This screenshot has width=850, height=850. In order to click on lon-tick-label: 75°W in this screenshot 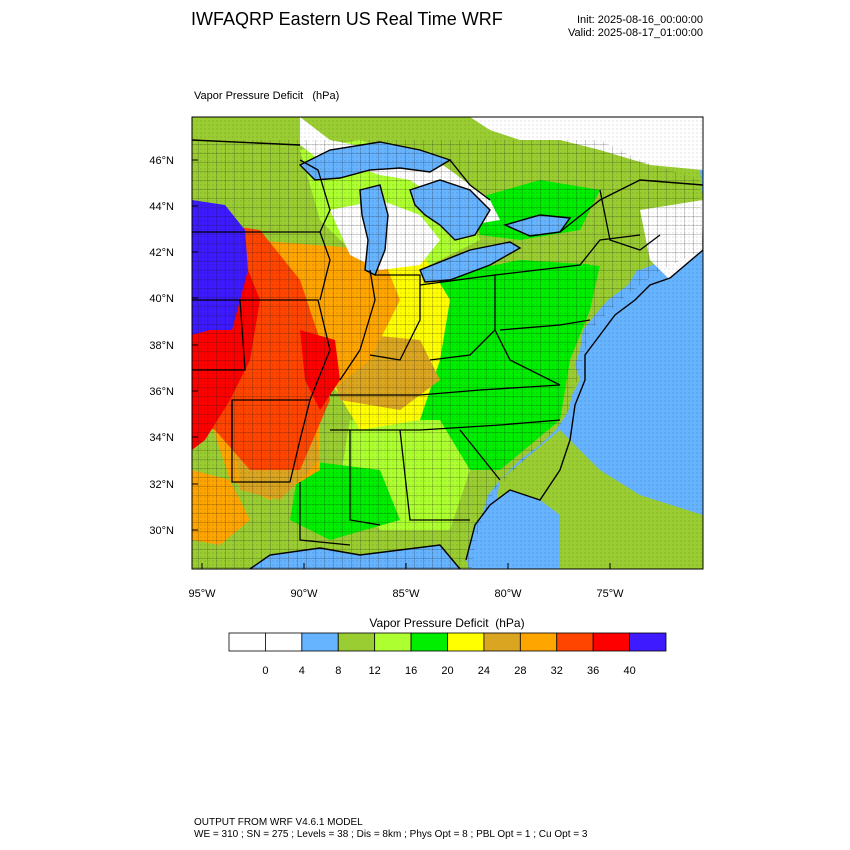, I will do `click(610, 594)`.